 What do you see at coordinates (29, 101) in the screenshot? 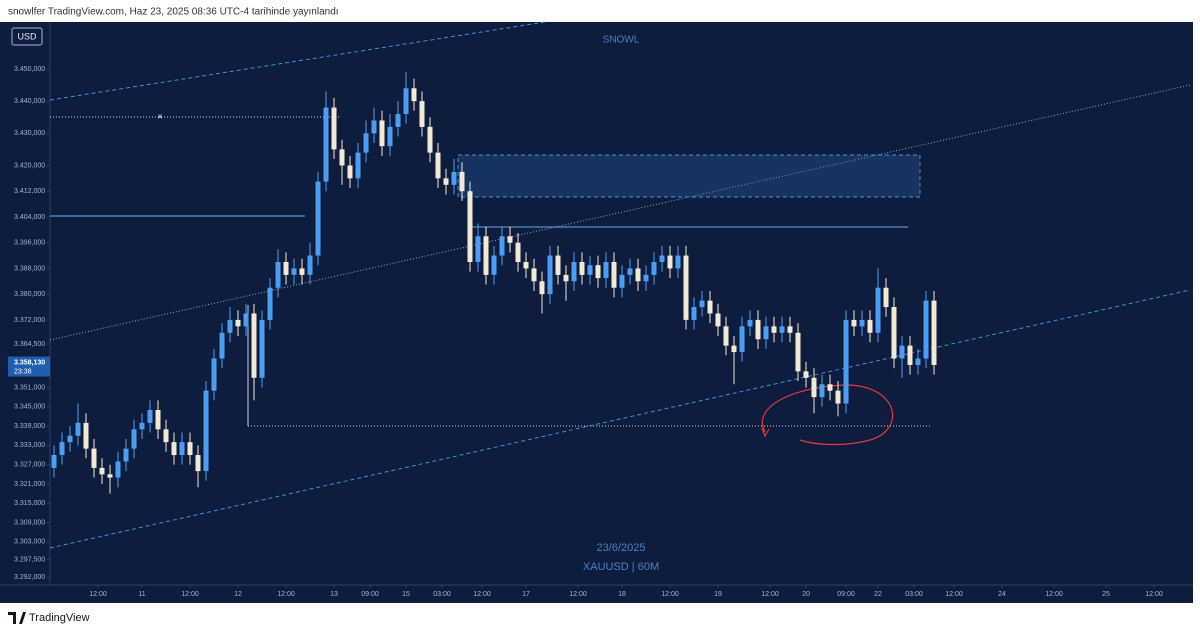
I see `y-tick-label: 3.440,000` at bounding box center [29, 101].